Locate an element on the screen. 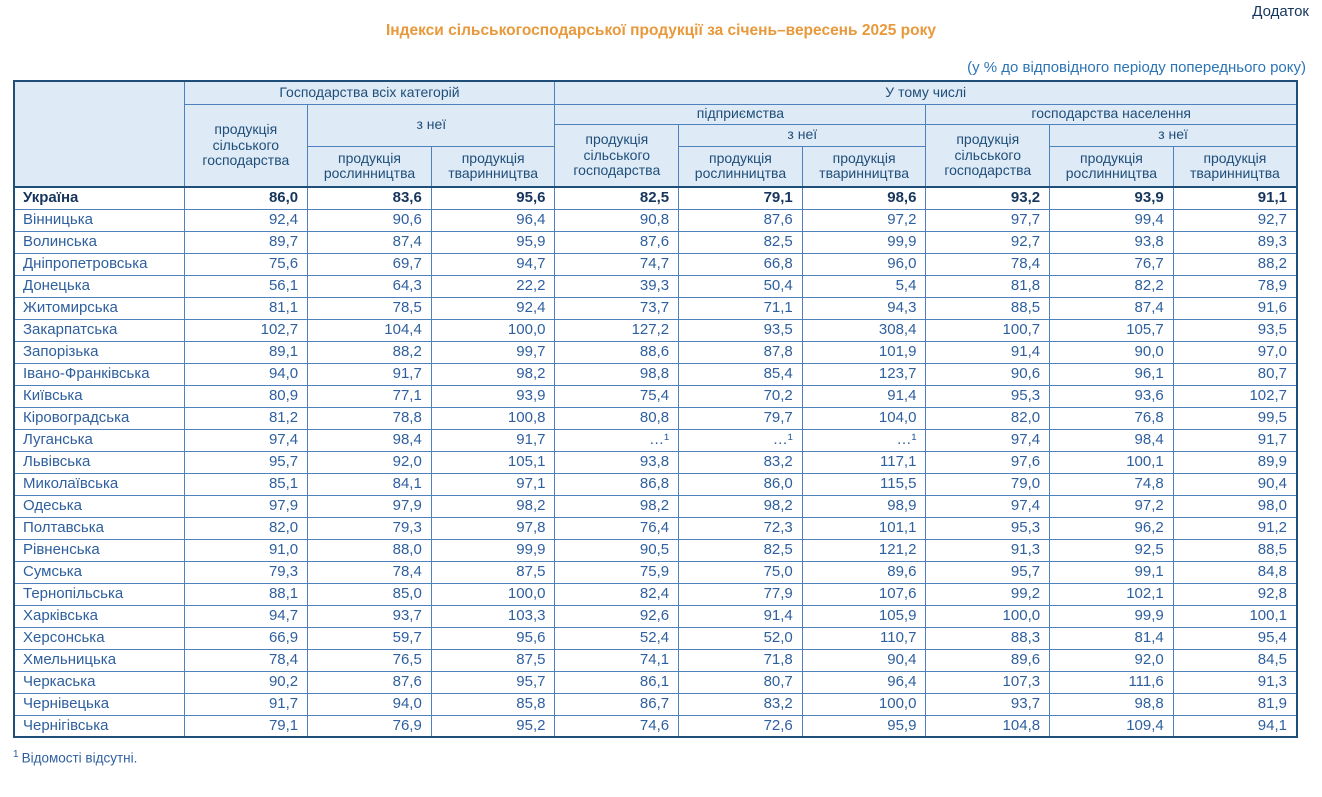 Image resolution: width=1322 pixels, height=797 pixels. value-cell: 98,2 is located at coordinates (493, 506).